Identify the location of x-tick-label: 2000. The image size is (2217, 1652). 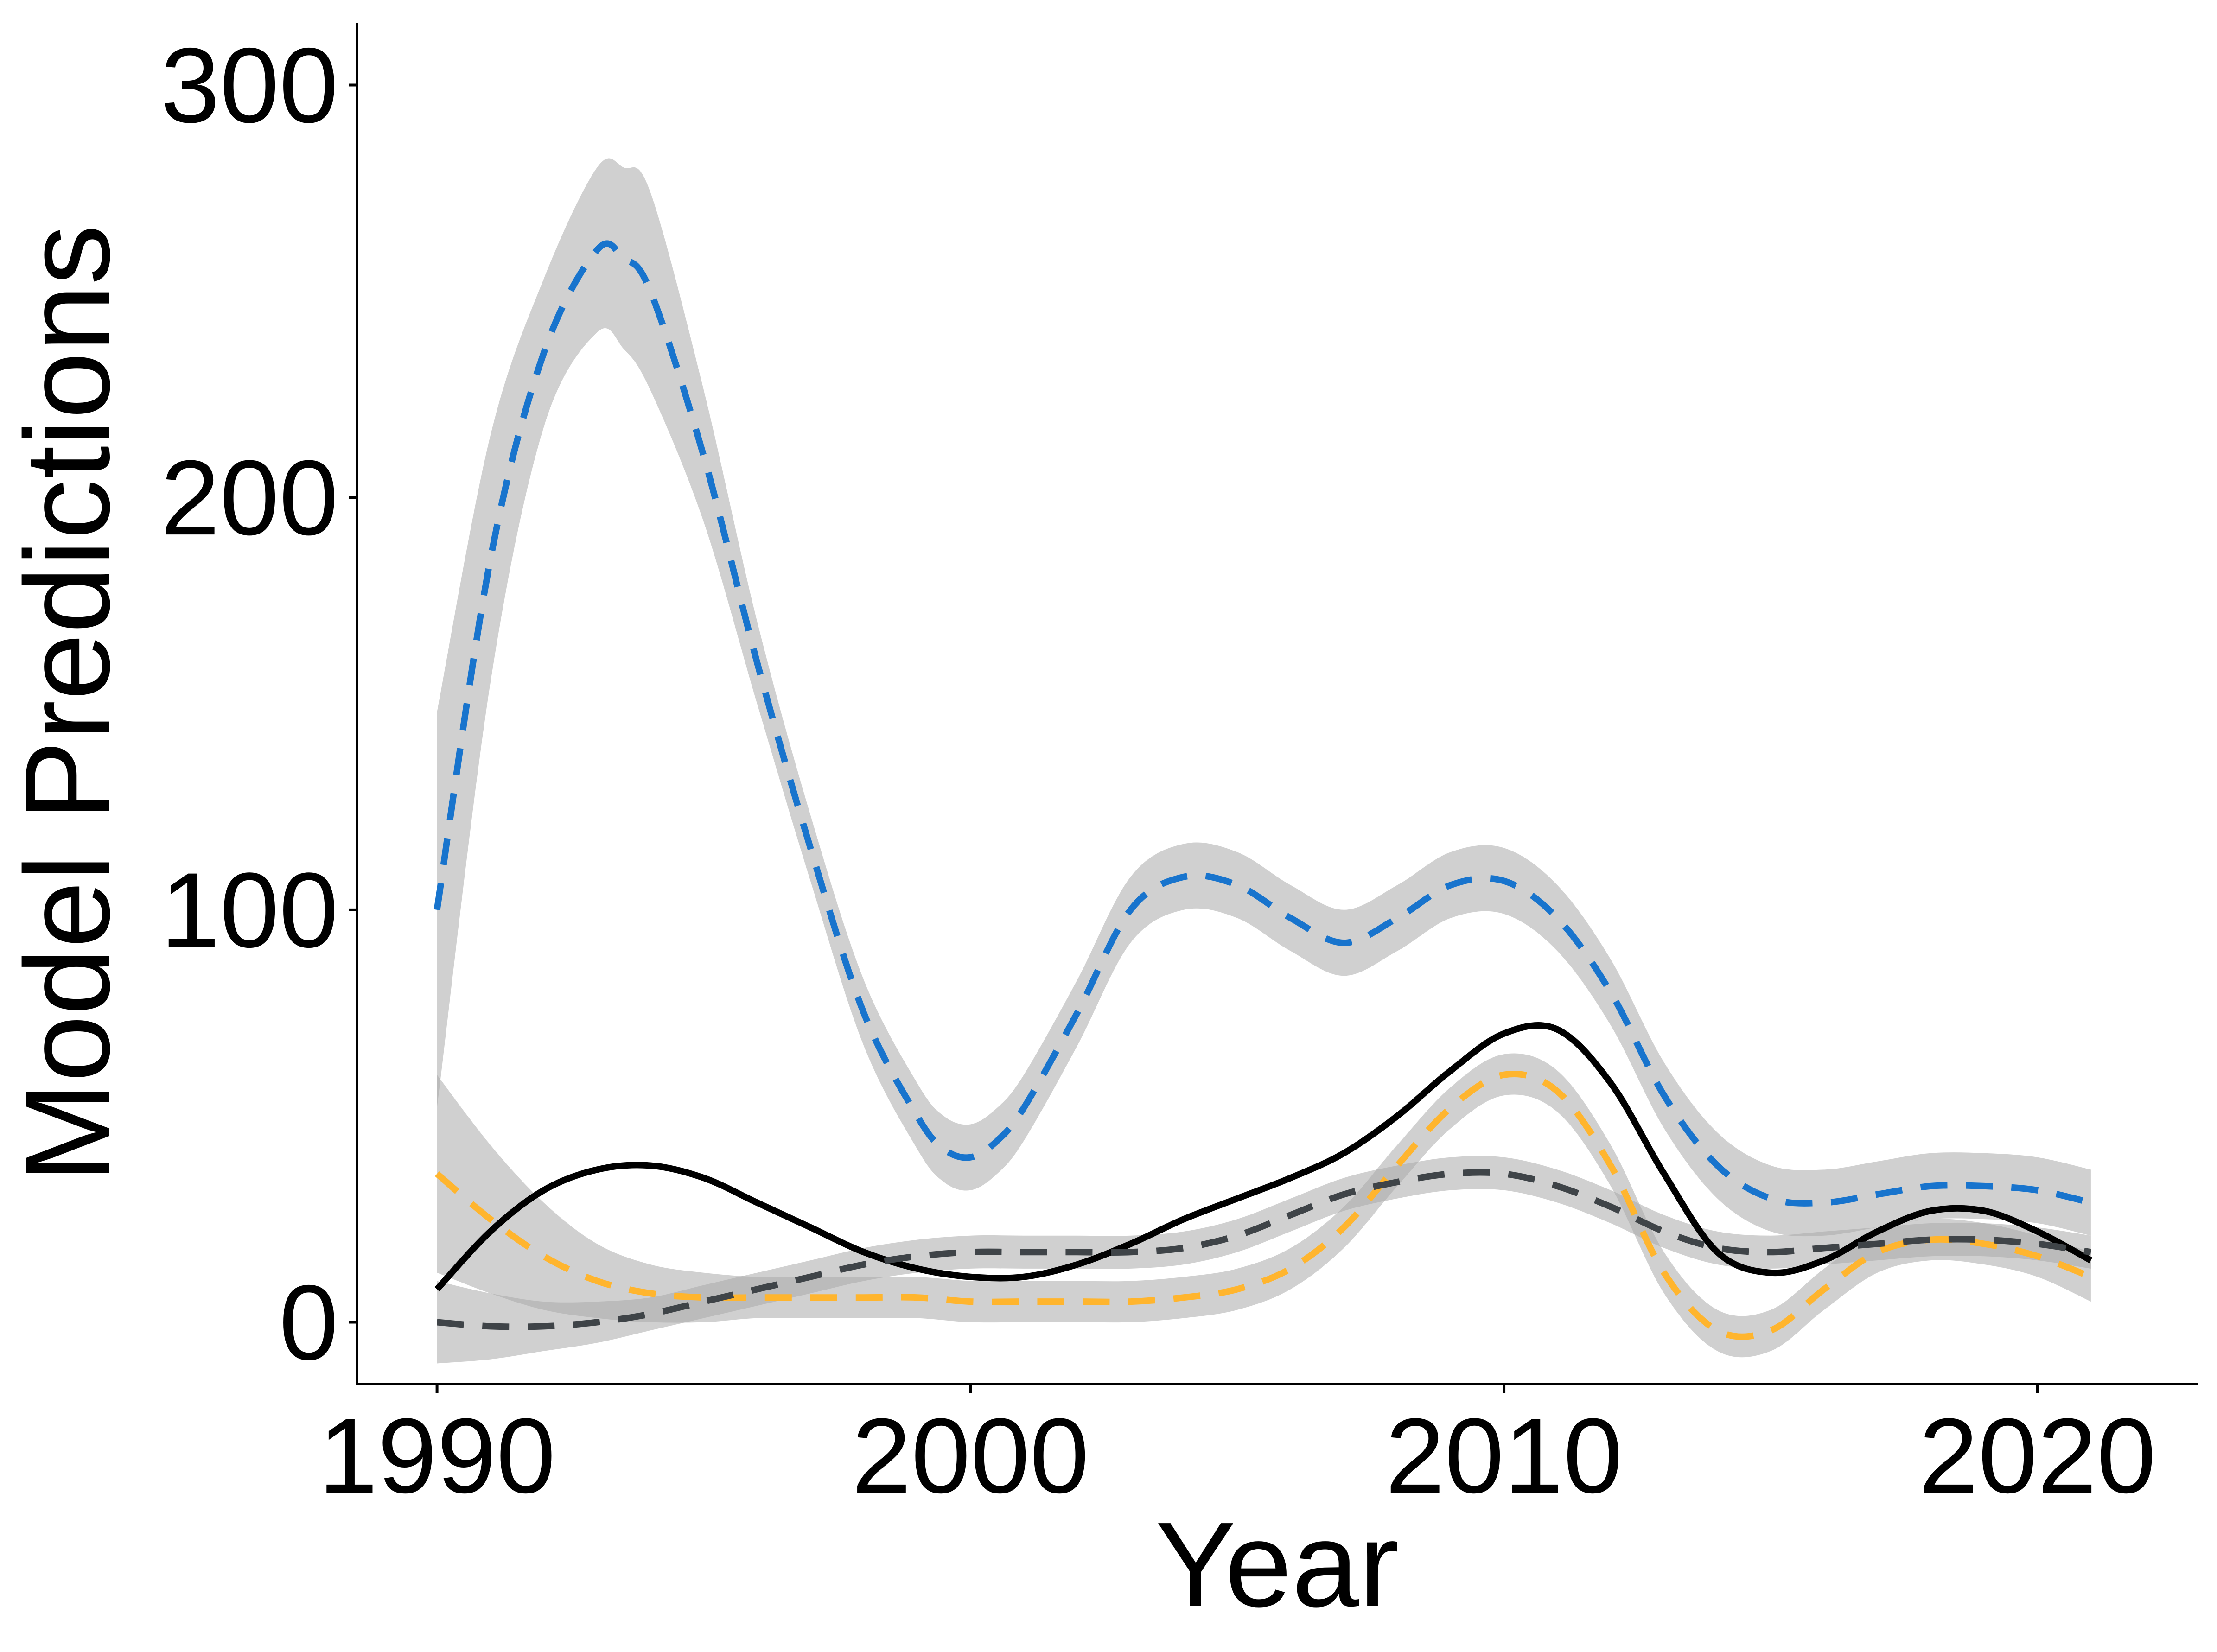
(970, 1455).